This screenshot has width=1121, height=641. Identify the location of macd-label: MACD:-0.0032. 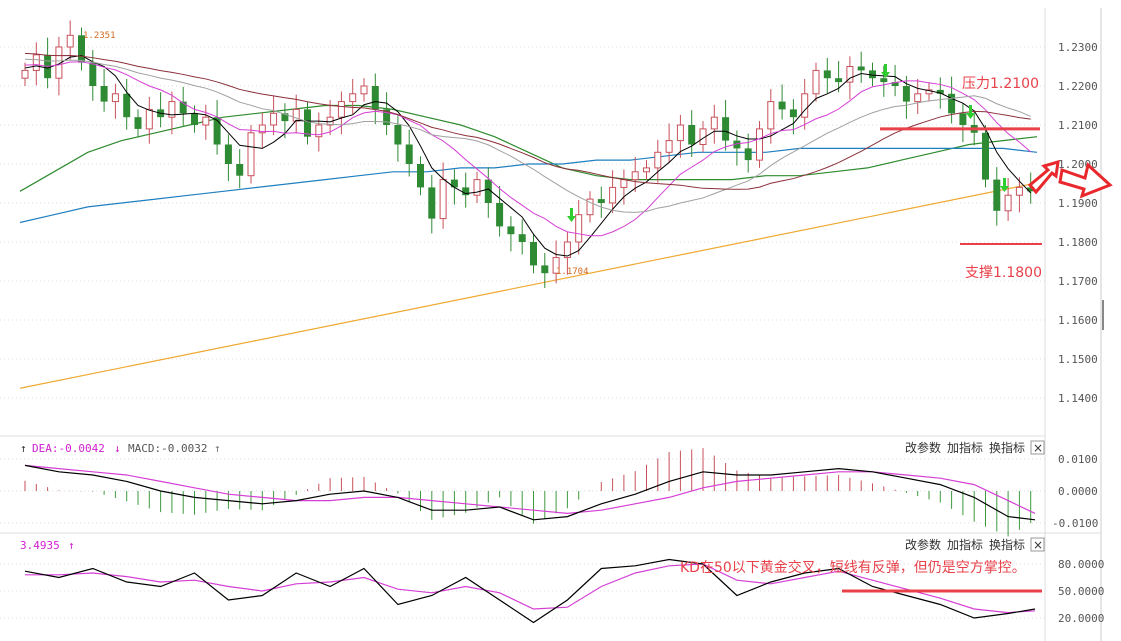
(167, 448).